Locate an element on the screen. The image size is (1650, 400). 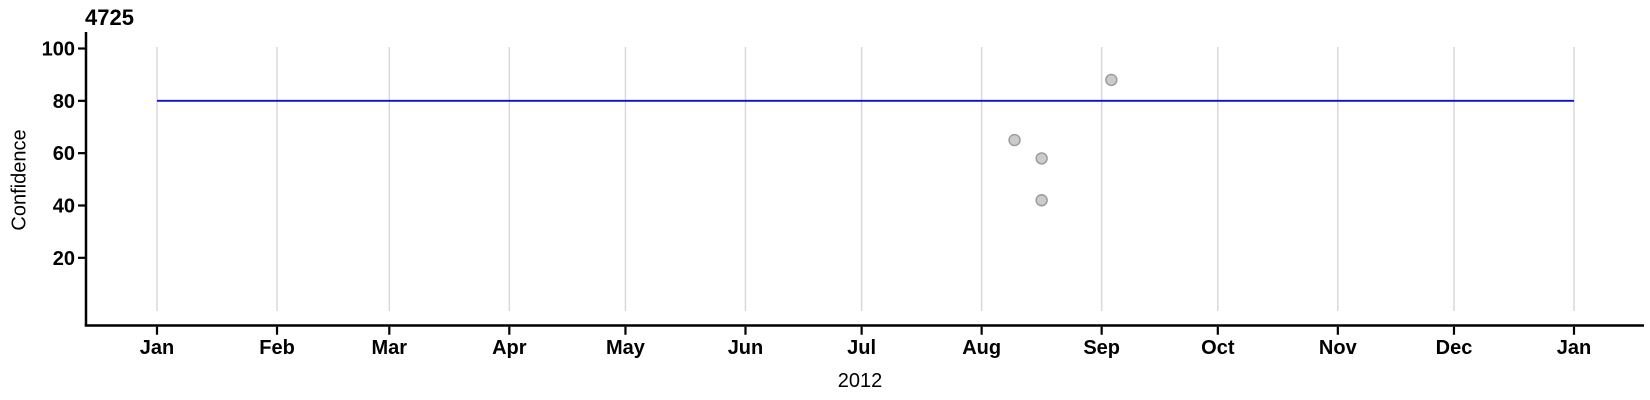
x-tick-label: Nov is located at coordinates (1338, 348).